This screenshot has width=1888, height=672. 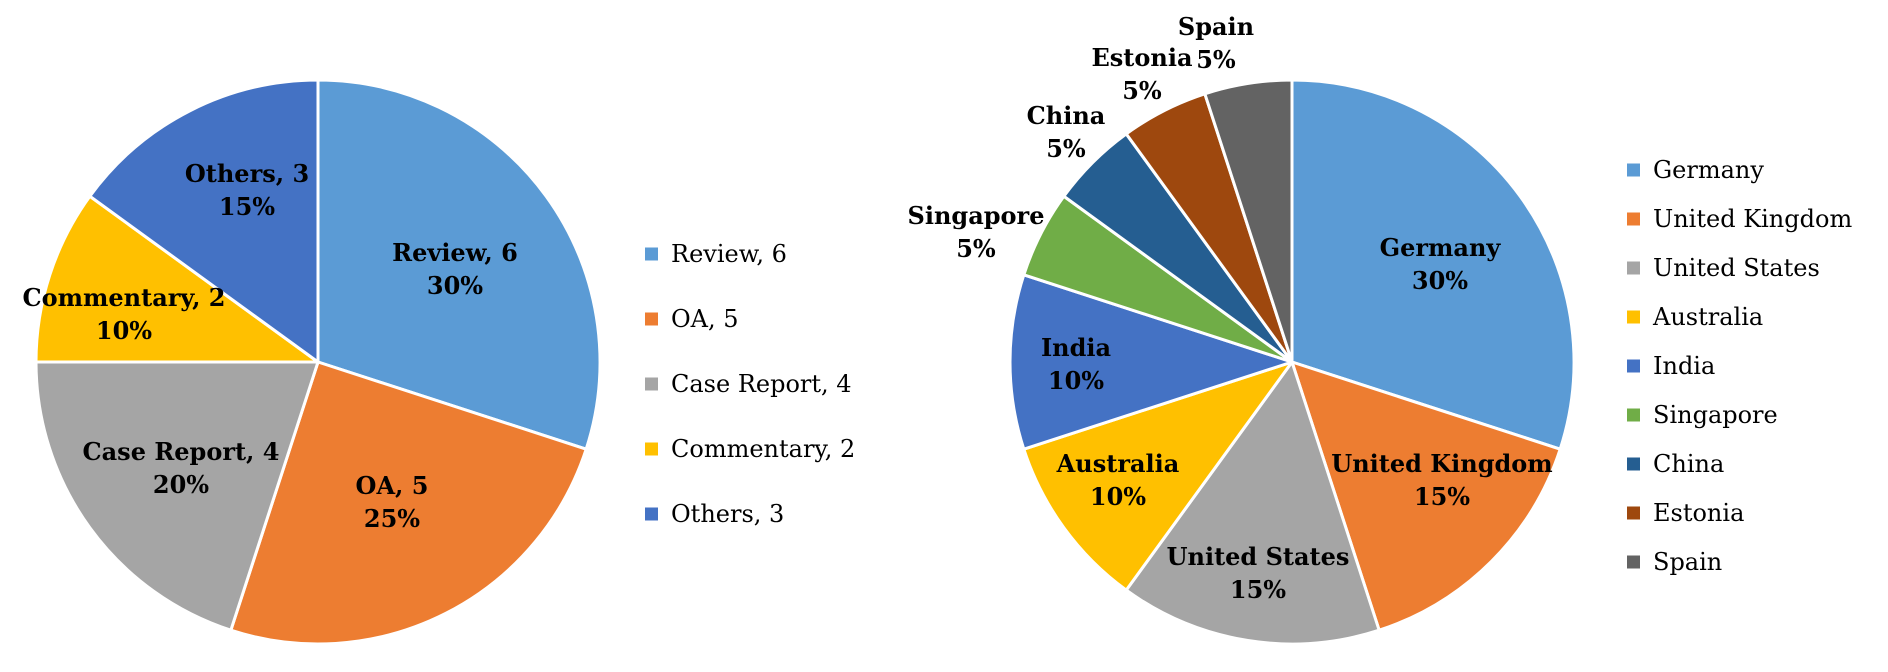 What do you see at coordinates (651, 514) in the screenshot?
I see `legend-swatch-others` at bounding box center [651, 514].